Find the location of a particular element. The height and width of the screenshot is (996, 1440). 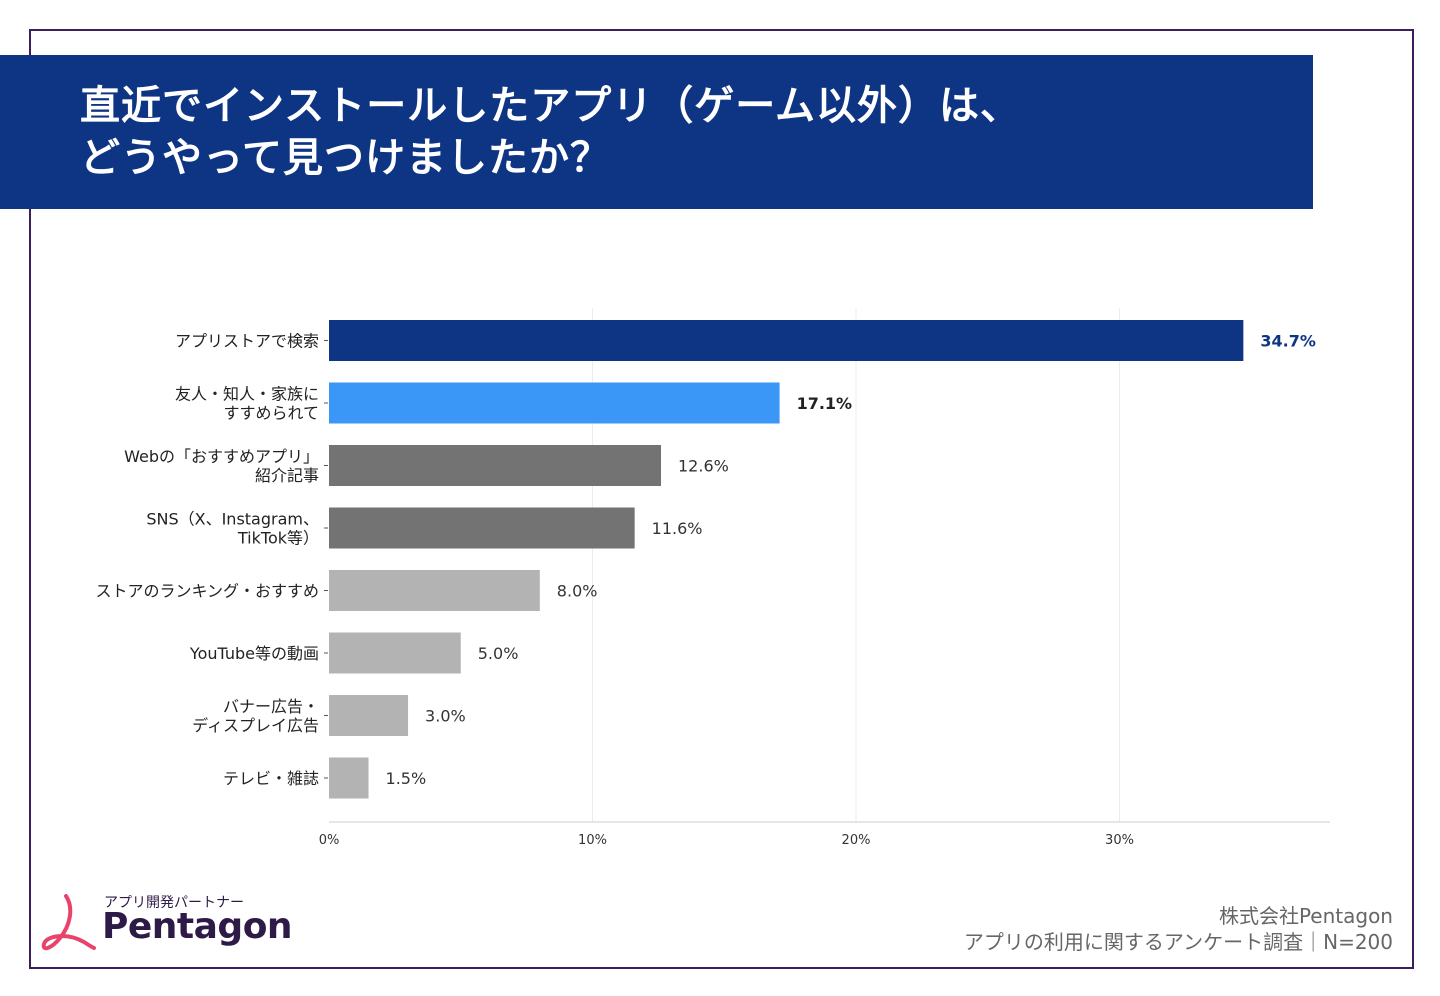

x-tick-label: 10% is located at coordinates (592, 840).